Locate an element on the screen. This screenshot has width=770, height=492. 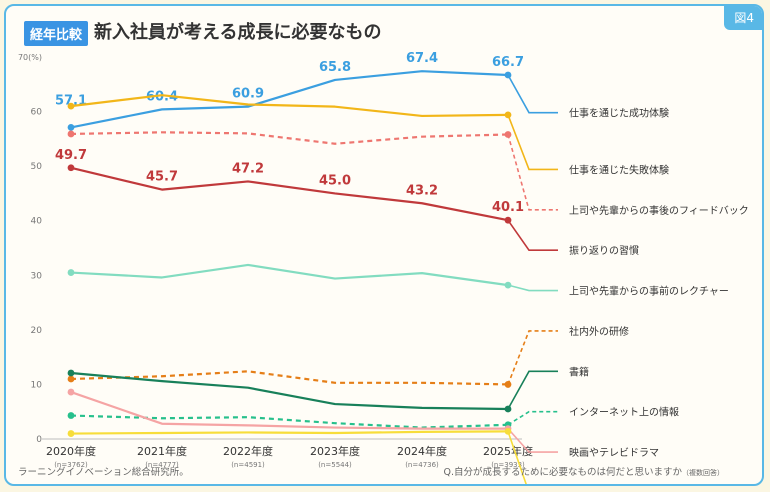
legend-label: インターネット上の情報 is located at coordinates (624, 412).